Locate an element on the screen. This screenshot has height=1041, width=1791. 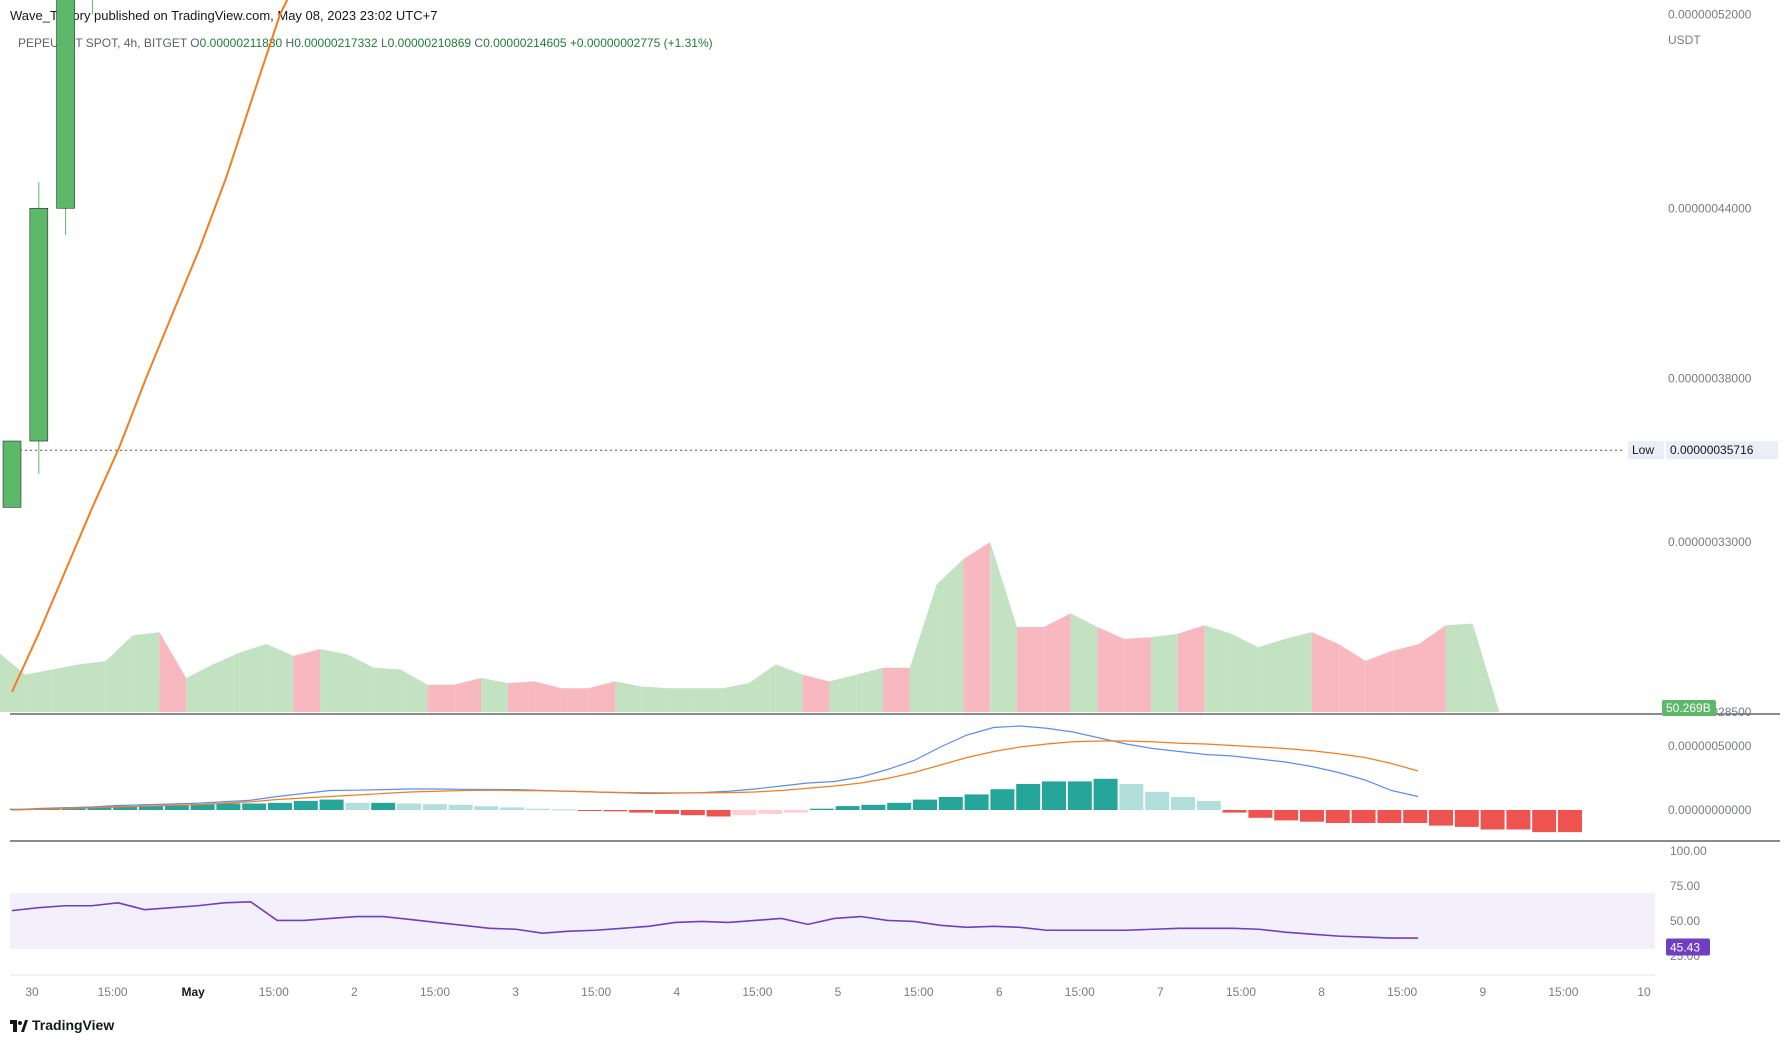
price-tick: 0.00000052000 is located at coordinates (1710, 15).